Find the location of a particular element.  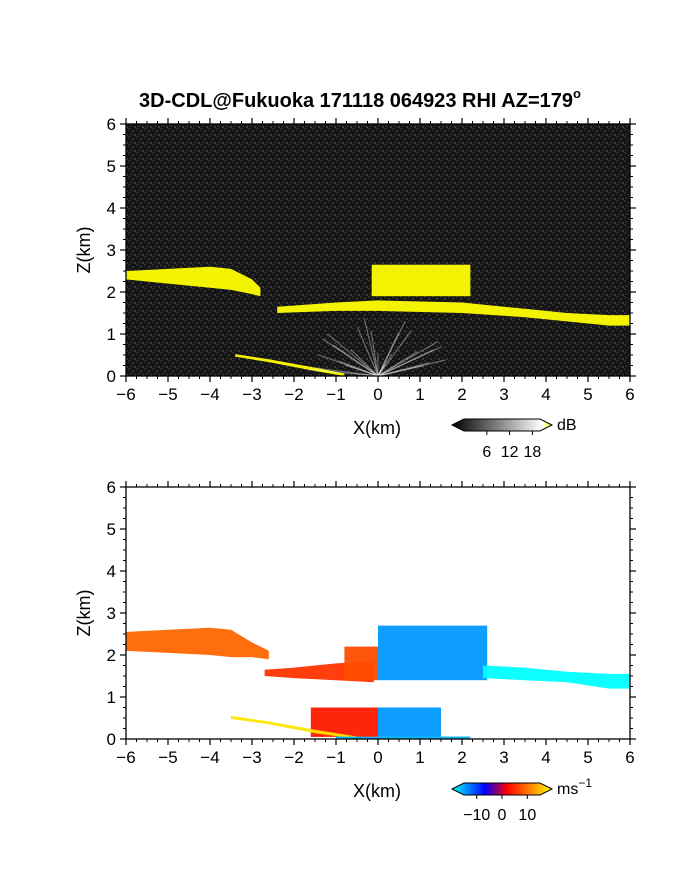

colorbar-tick-label: 12 is located at coordinates (510, 452).